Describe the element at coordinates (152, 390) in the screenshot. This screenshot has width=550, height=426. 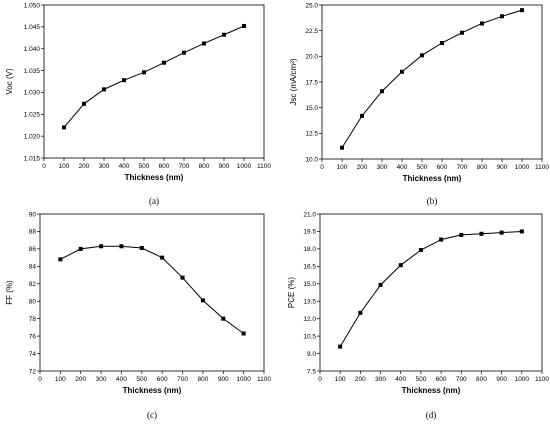
I see `panel-c-x-axis-label: Thickness (nm)` at that location.